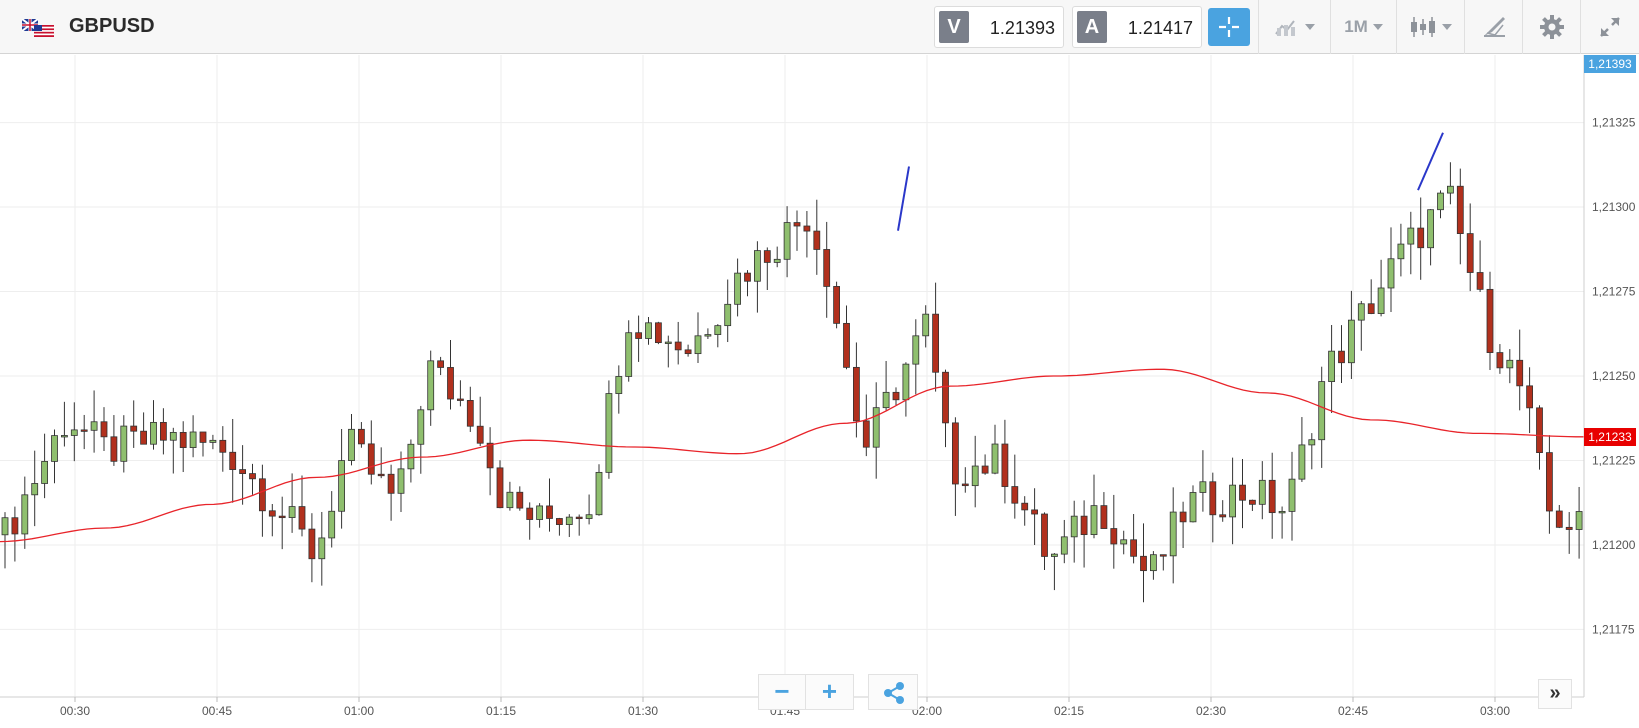 The image size is (1639, 728). I want to click on zoom-in-button: +, so click(830, 692).